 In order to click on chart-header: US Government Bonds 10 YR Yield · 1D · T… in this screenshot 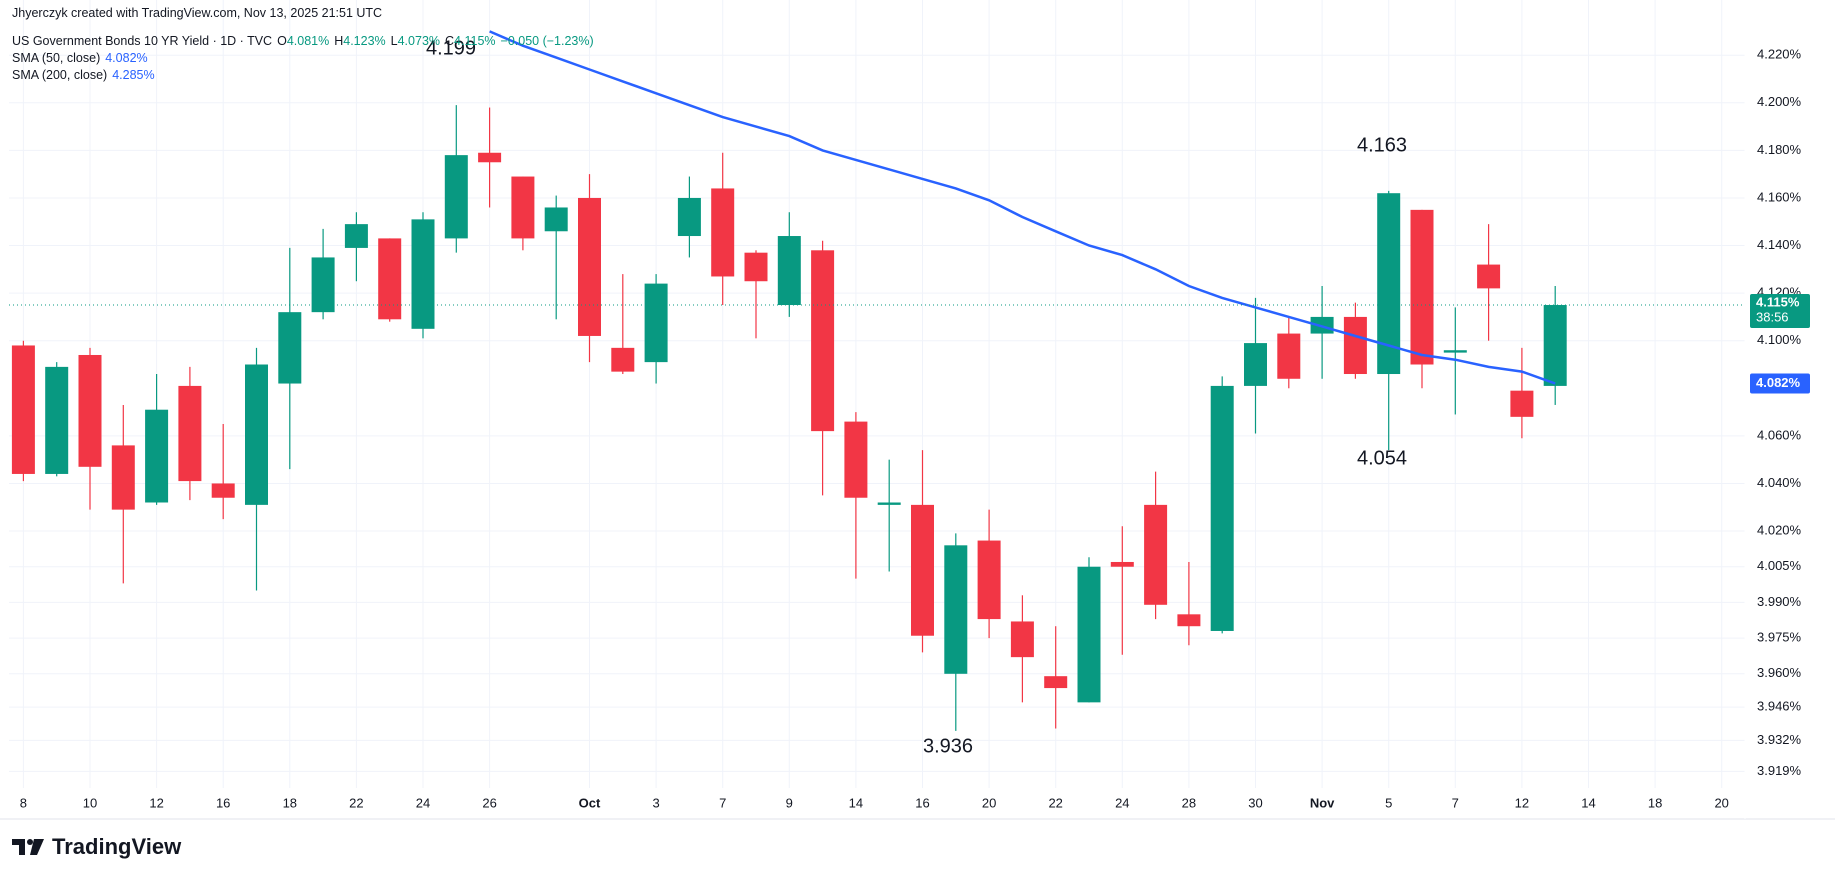, I will do `click(305, 41)`.